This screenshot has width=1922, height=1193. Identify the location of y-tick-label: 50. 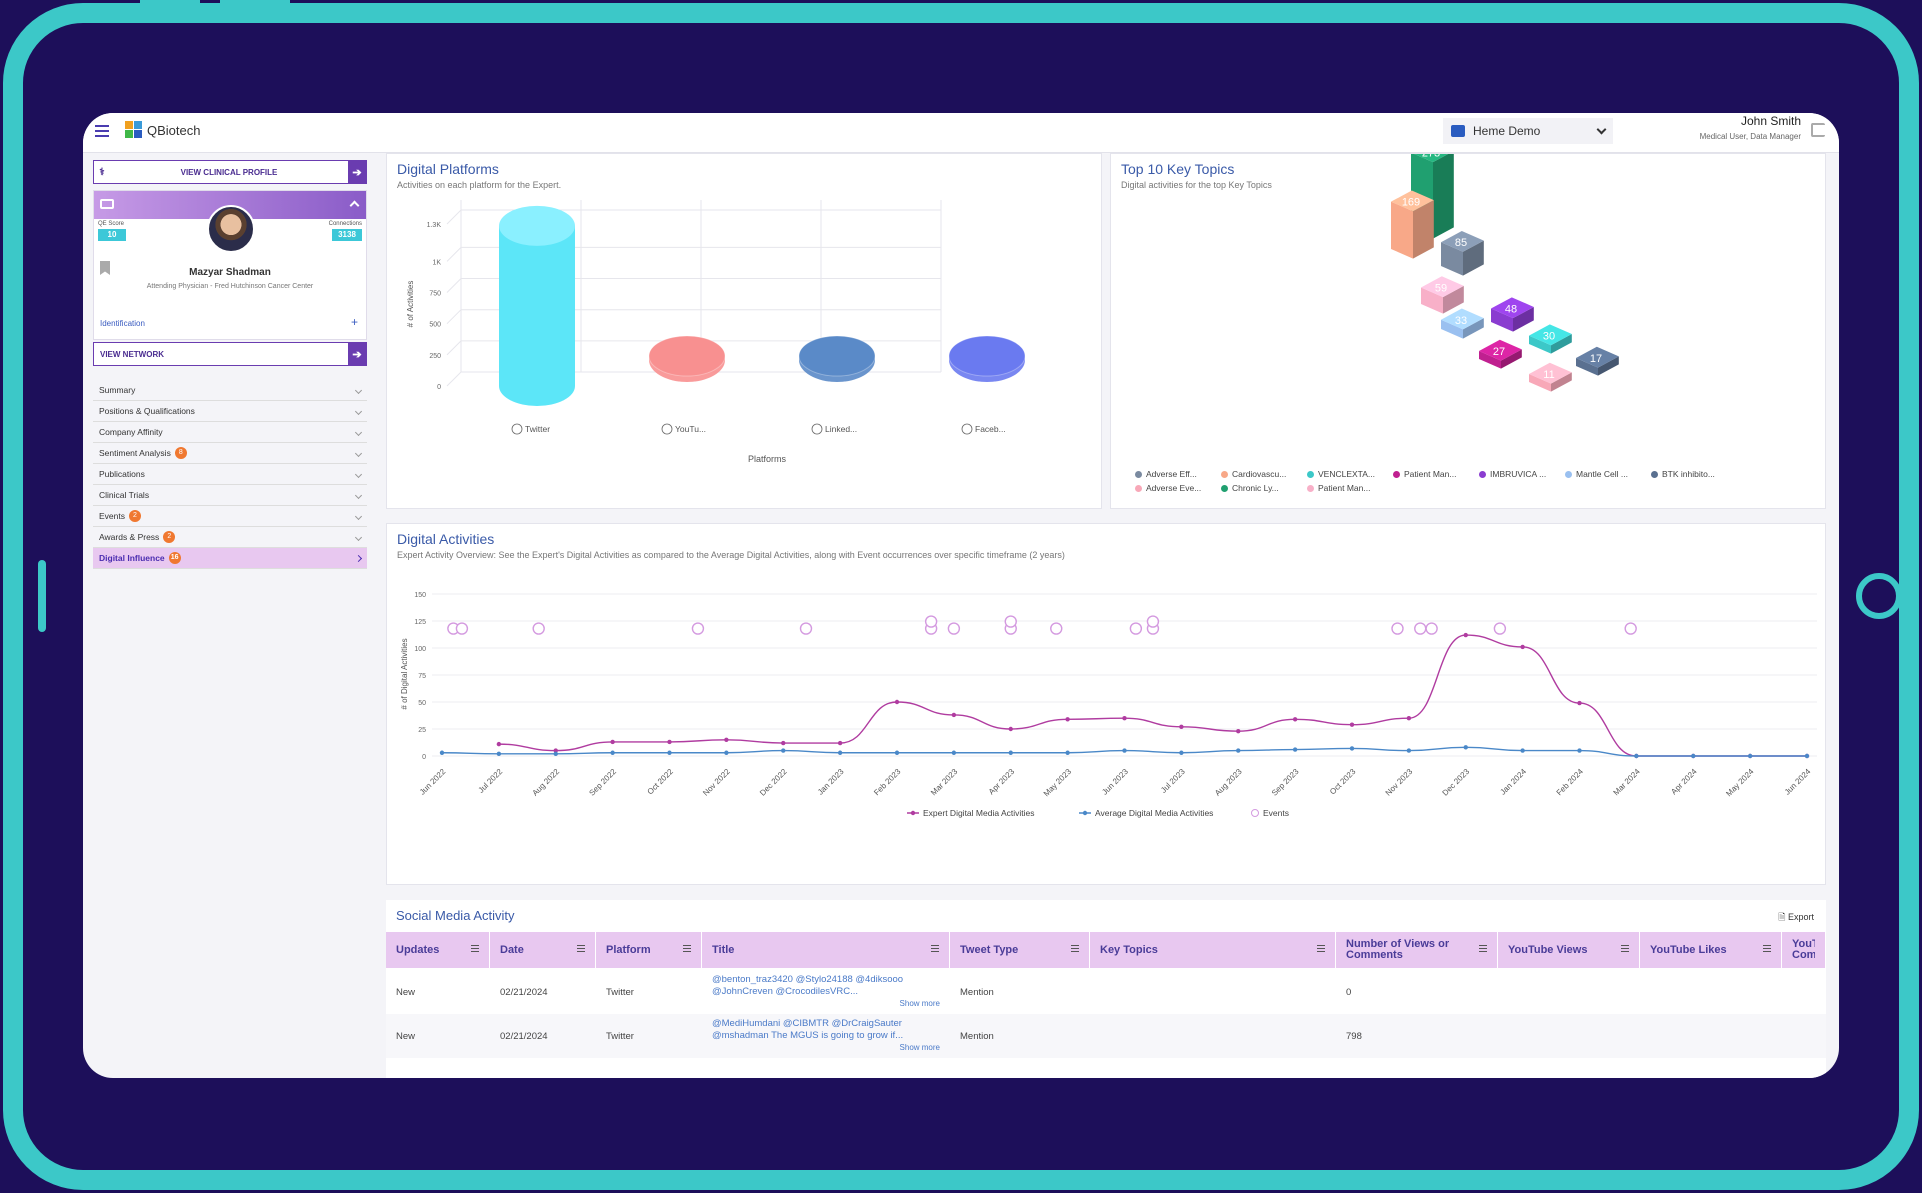
(422, 703).